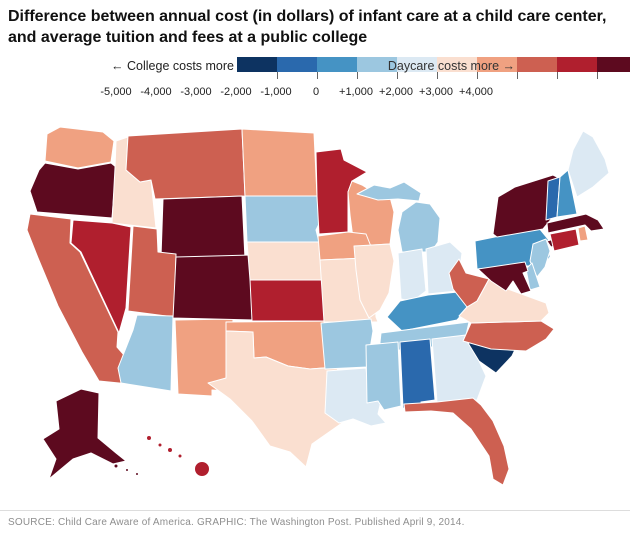  Describe the element at coordinates (213, 287) in the screenshot. I see `state-colorado` at that location.